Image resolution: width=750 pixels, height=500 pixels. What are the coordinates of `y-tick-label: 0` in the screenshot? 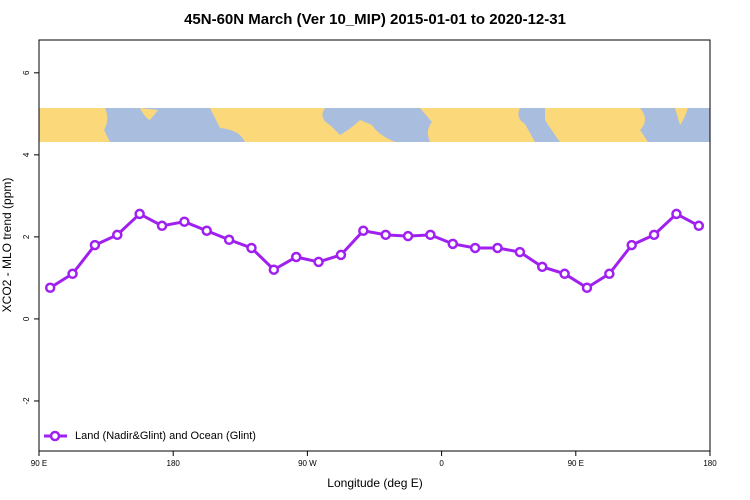 It's located at (26, 318).